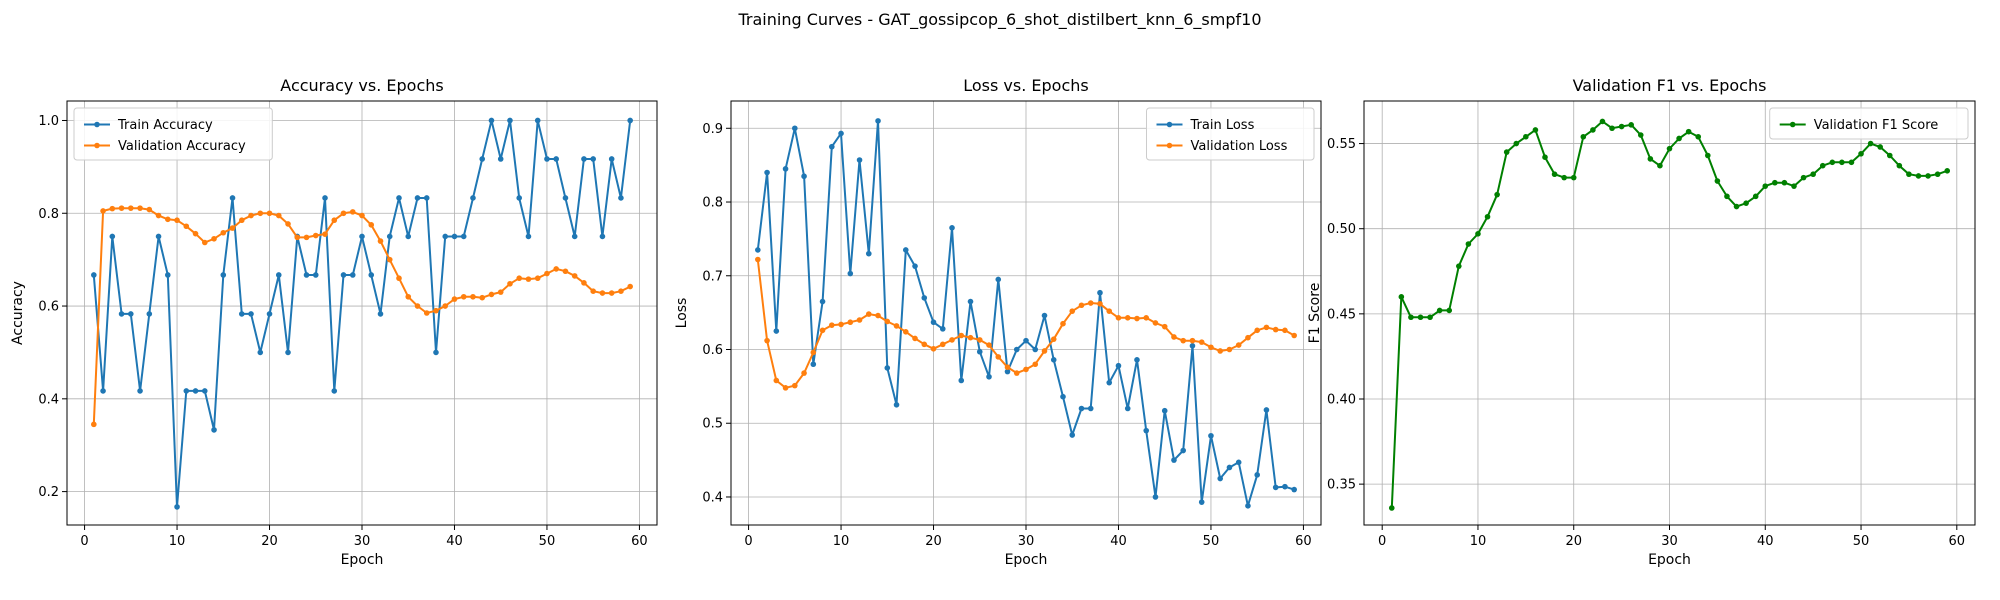 This screenshot has height=600, width=2000. I want to click on accuracy-xtick-label: 30, so click(362, 541).